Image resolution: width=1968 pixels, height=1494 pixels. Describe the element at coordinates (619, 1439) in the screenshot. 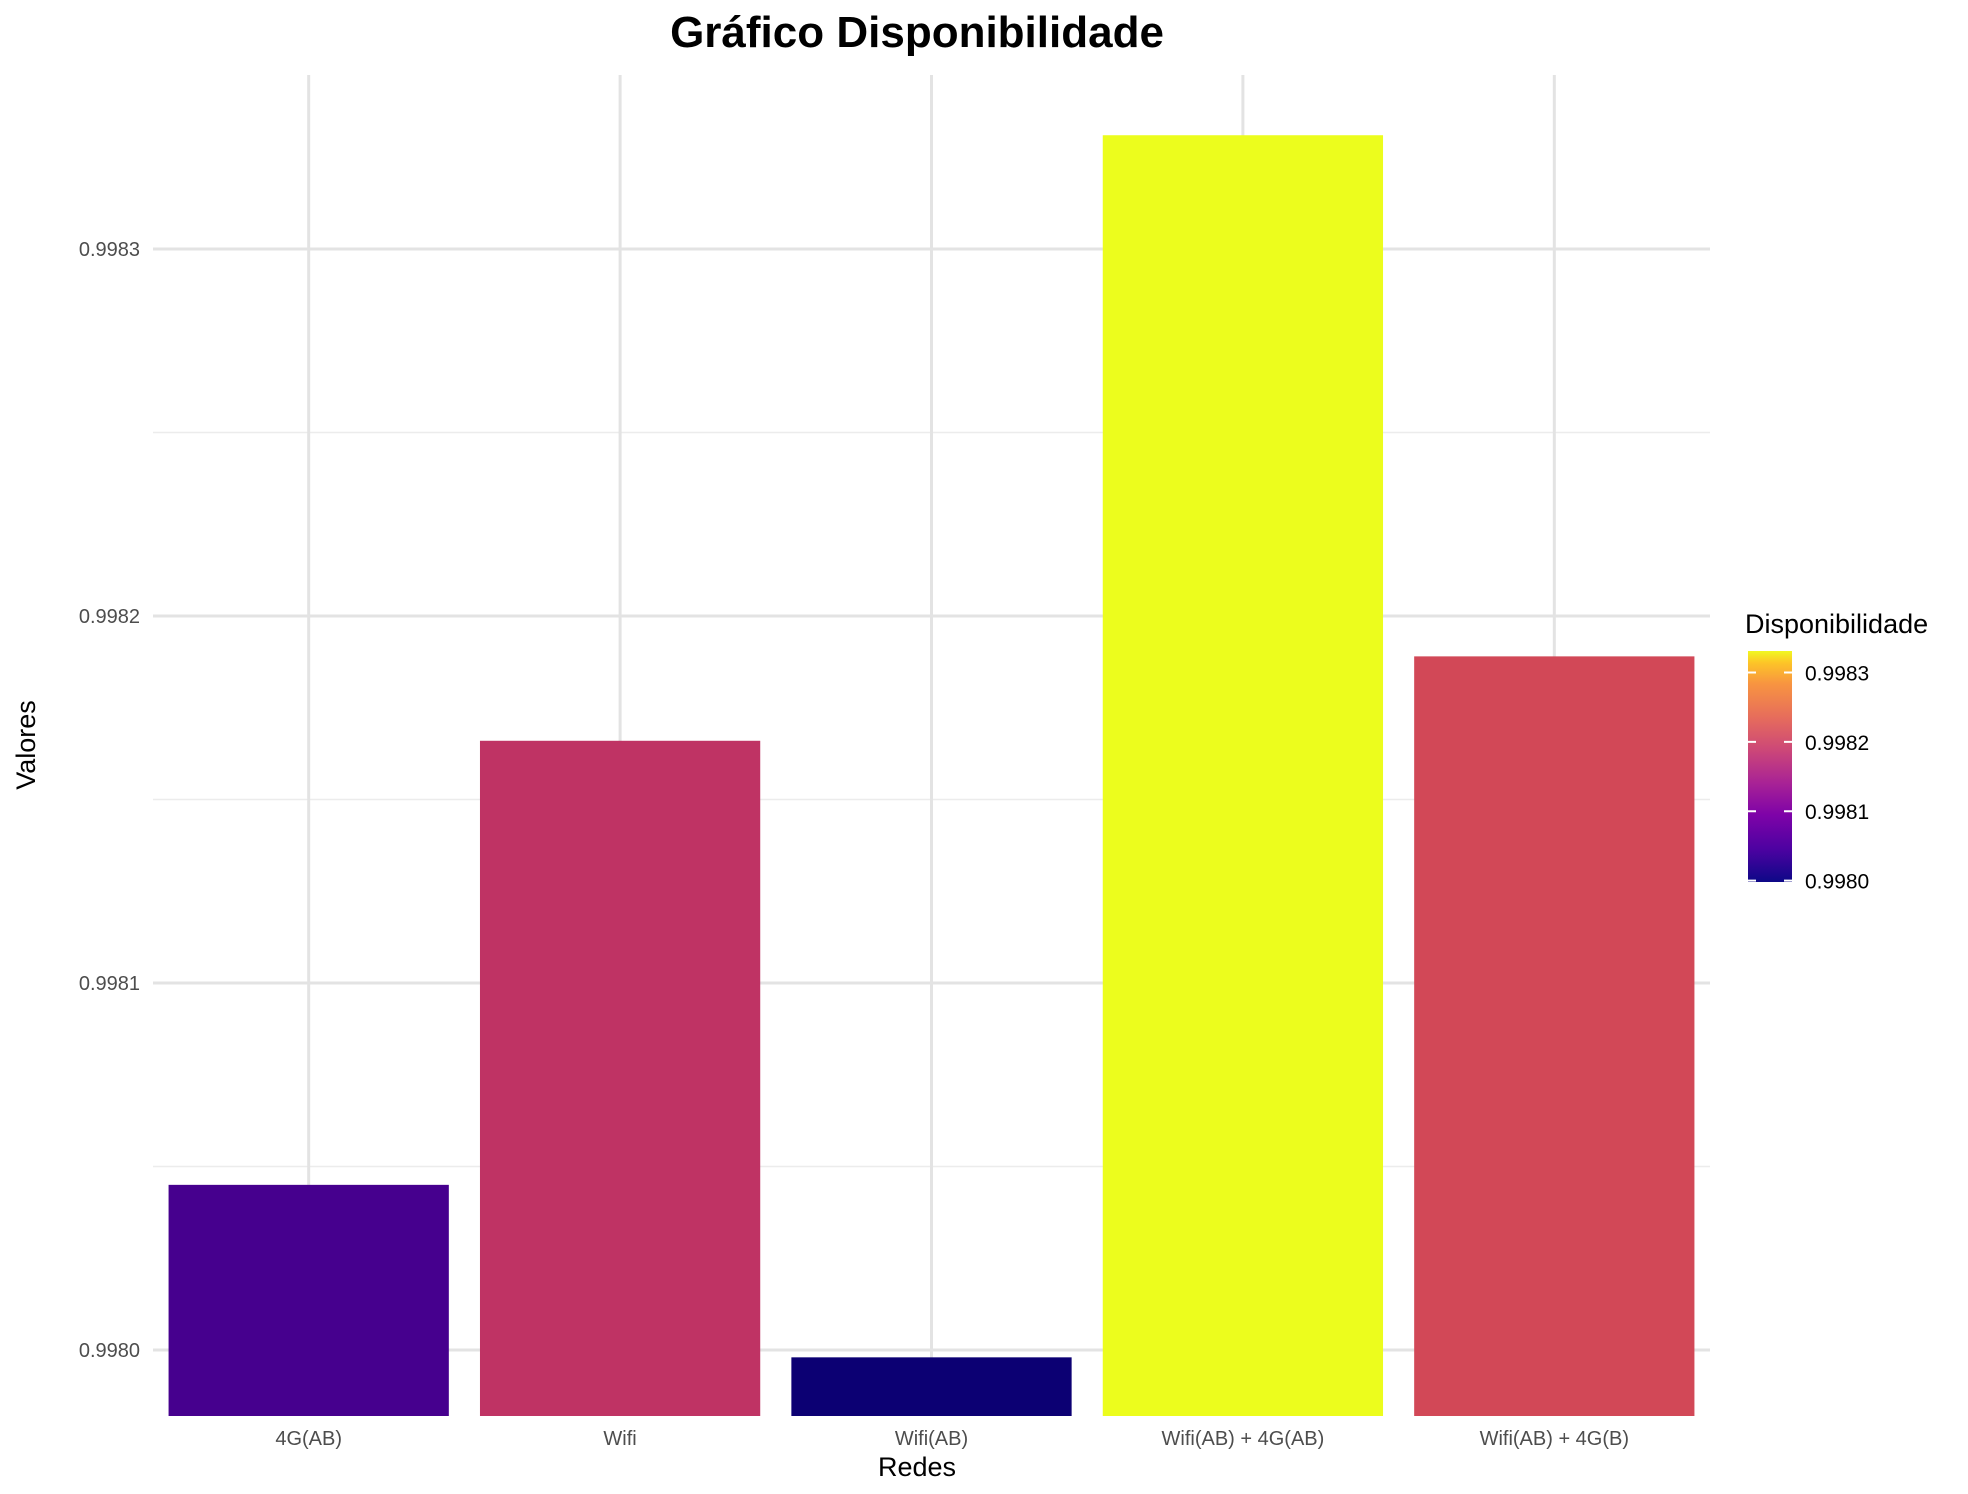

I see `x-tick-label: Wifi` at that location.